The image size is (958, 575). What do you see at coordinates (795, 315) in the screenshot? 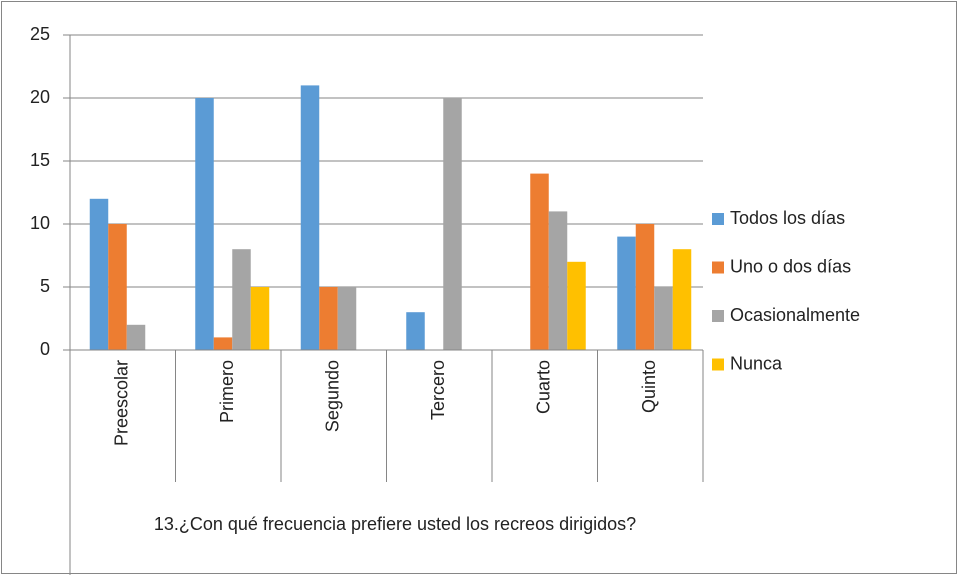
I see `legend-label: Ocasionalmente` at bounding box center [795, 315].